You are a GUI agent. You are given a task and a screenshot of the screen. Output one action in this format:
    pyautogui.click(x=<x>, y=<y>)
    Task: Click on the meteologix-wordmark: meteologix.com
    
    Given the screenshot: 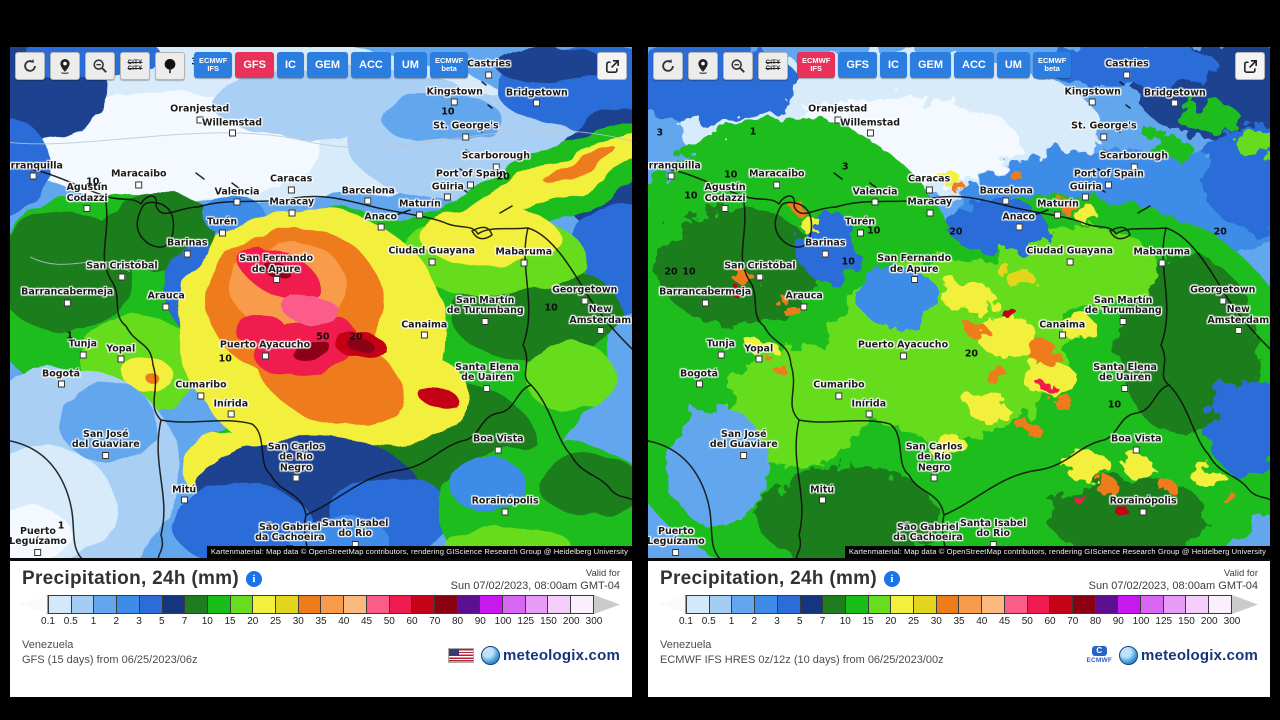 What is the action you would take?
    pyautogui.click(x=561, y=655)
    